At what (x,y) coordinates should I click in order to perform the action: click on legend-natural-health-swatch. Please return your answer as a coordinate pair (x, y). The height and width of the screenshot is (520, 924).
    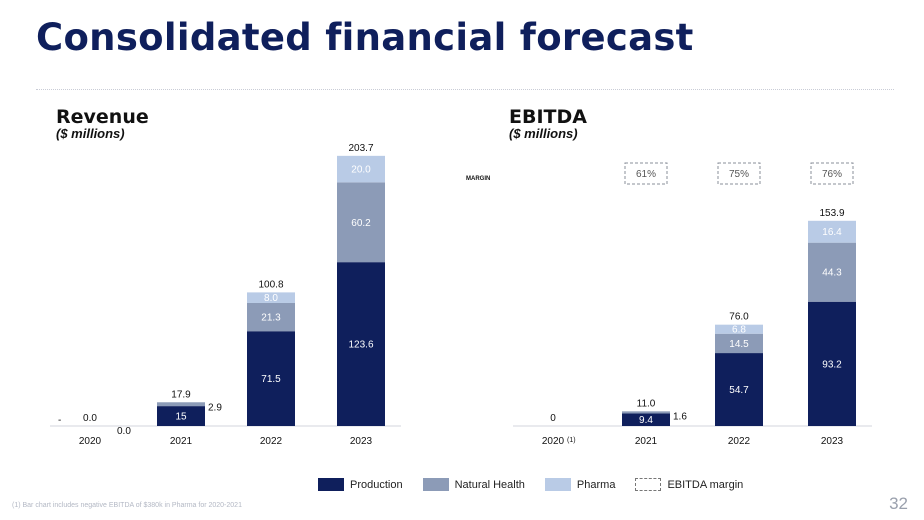
    Looking at the image, I should click on (435, 484).